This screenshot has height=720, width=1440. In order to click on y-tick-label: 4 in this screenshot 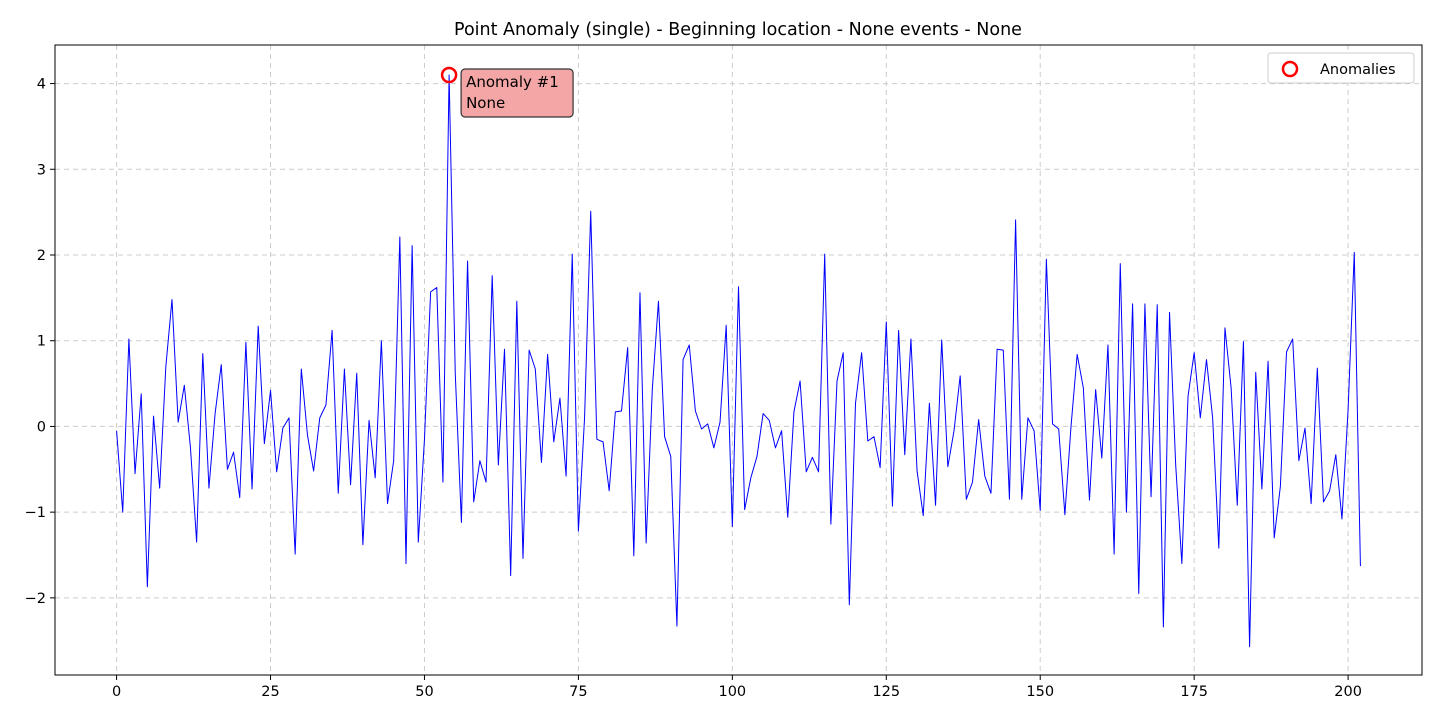, I will do `click(41, 85)`.